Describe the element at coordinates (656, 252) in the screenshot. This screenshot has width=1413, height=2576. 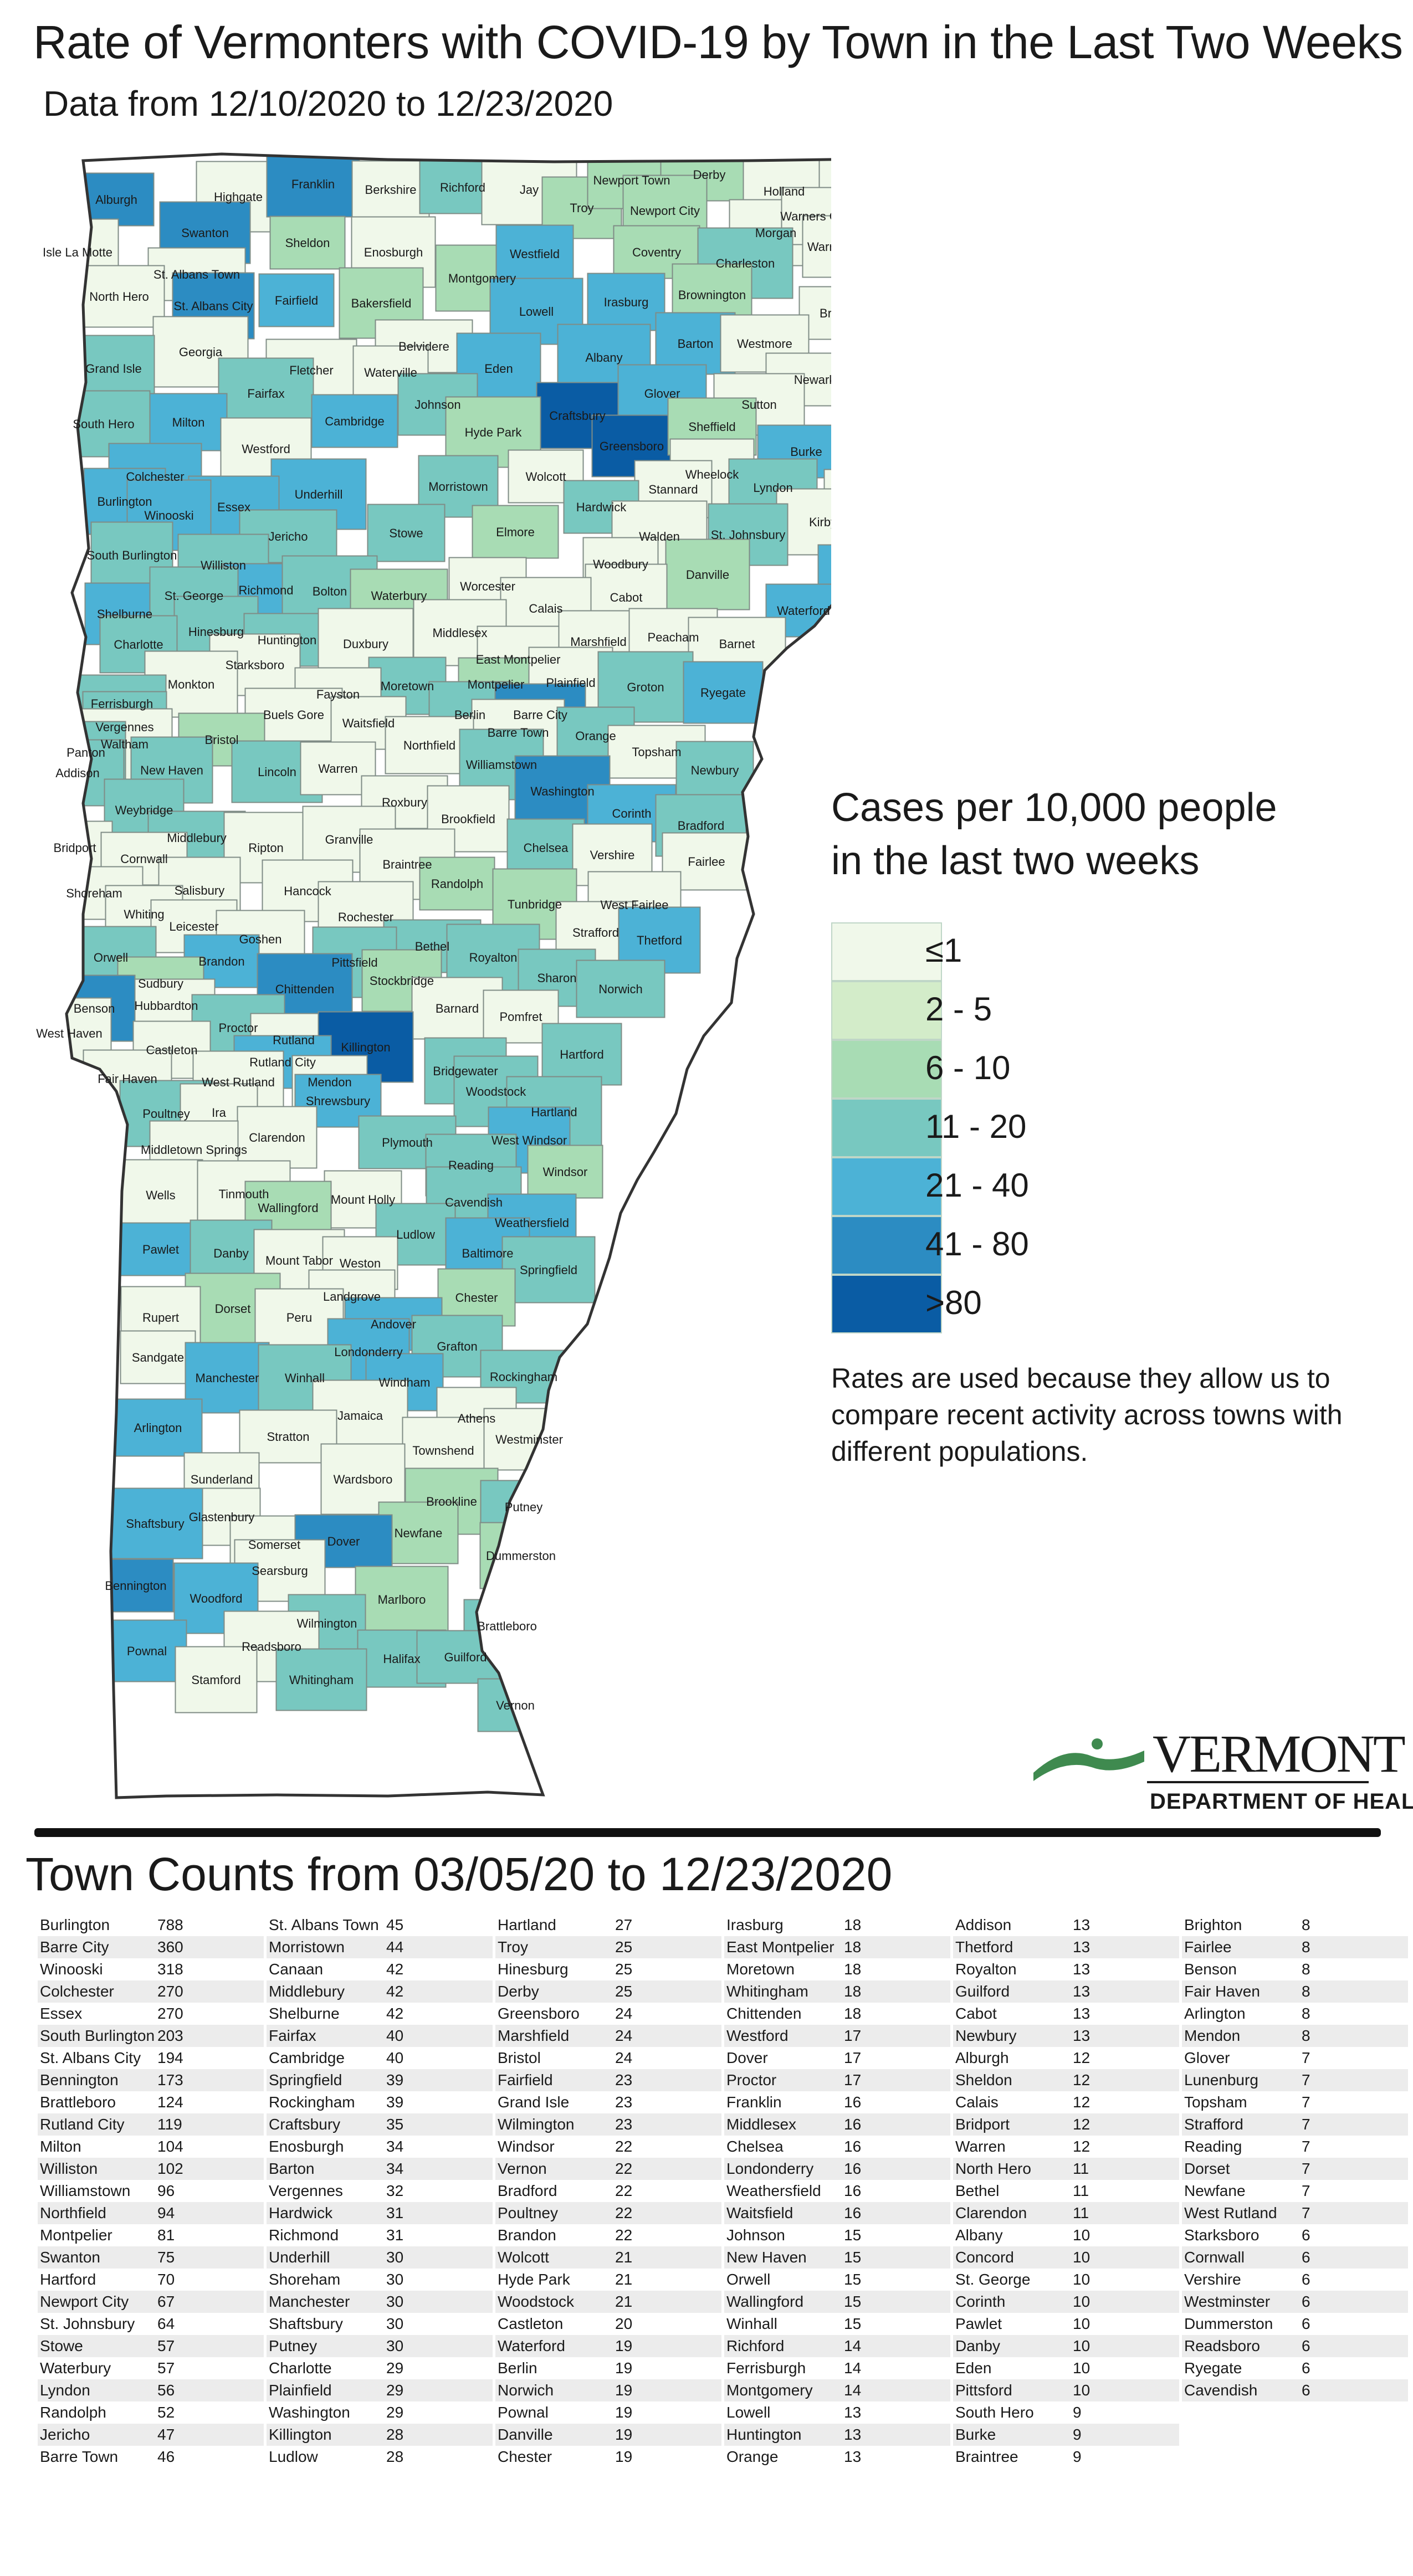
I see `town-label: Coventry` at that location.